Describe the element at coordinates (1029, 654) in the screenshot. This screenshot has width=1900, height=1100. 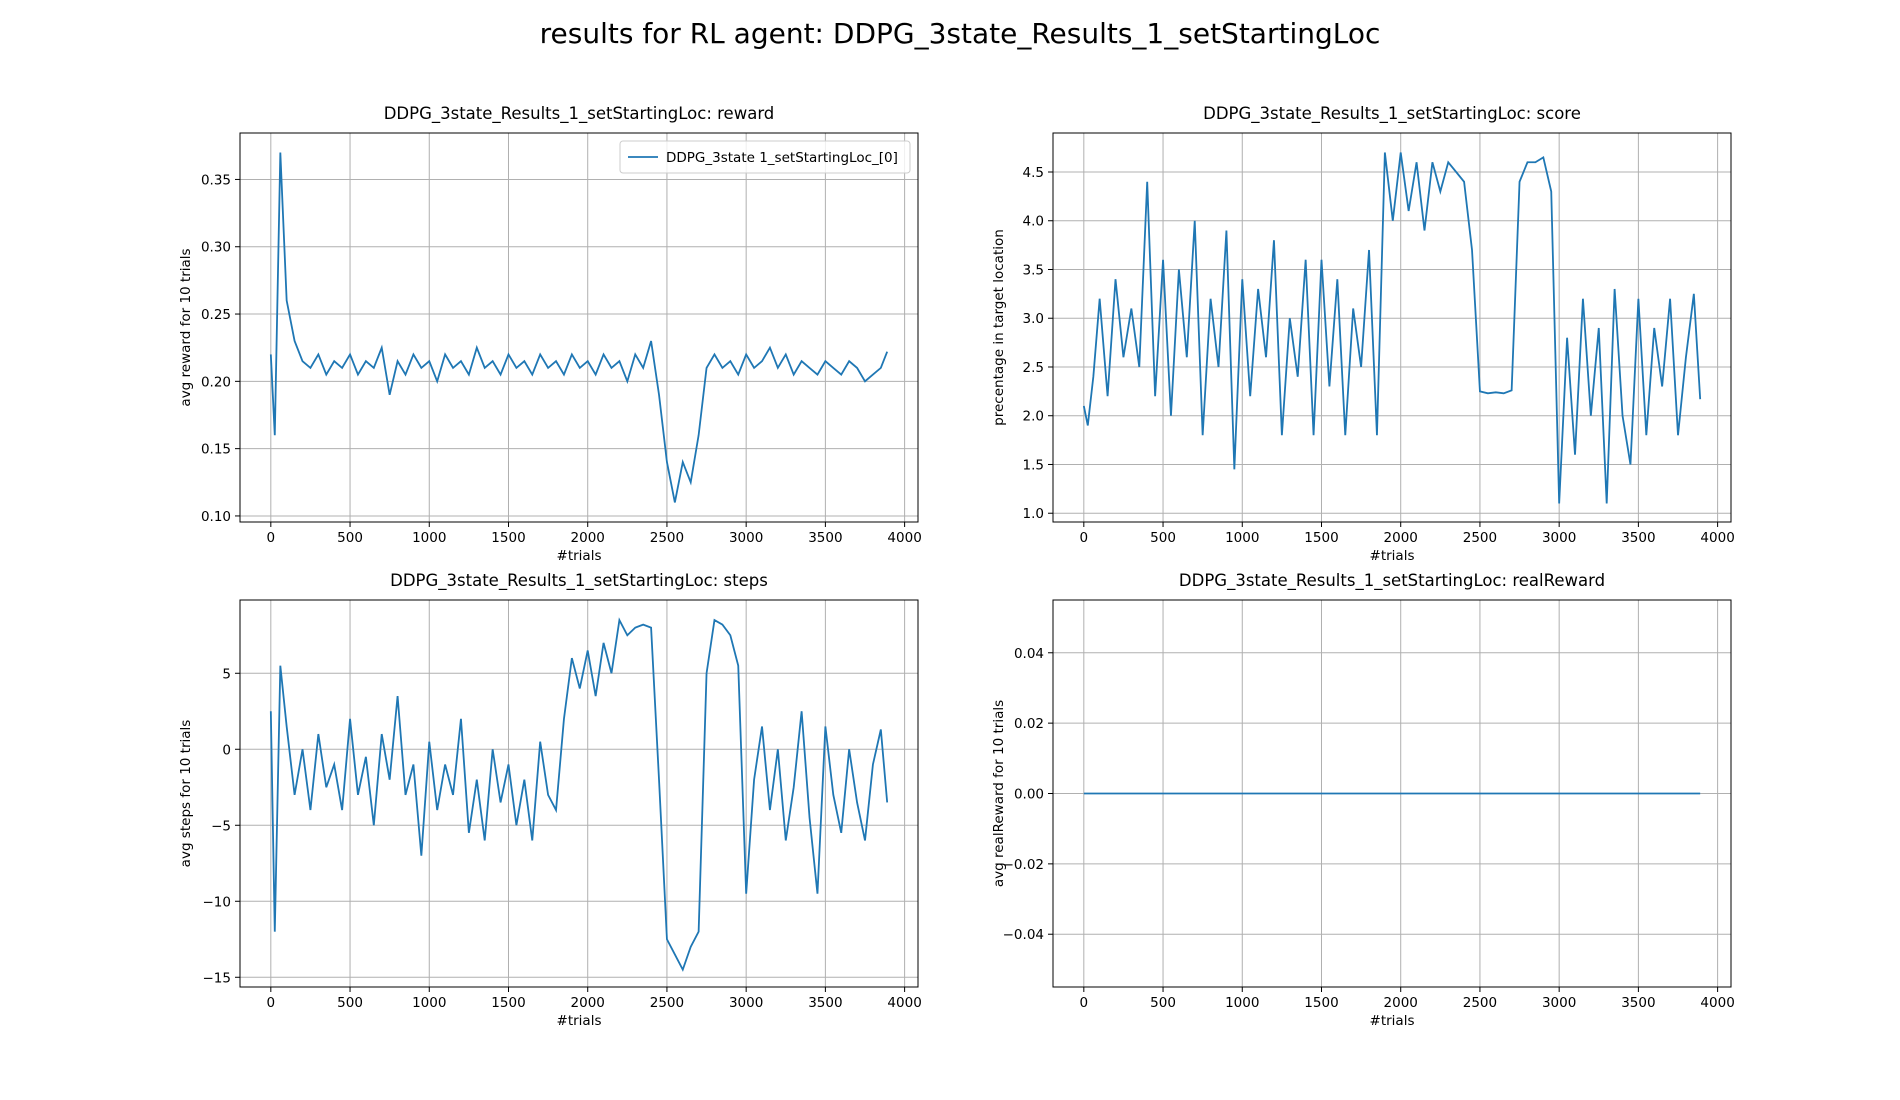
I see `y-tick-label: 0.04` at that location.